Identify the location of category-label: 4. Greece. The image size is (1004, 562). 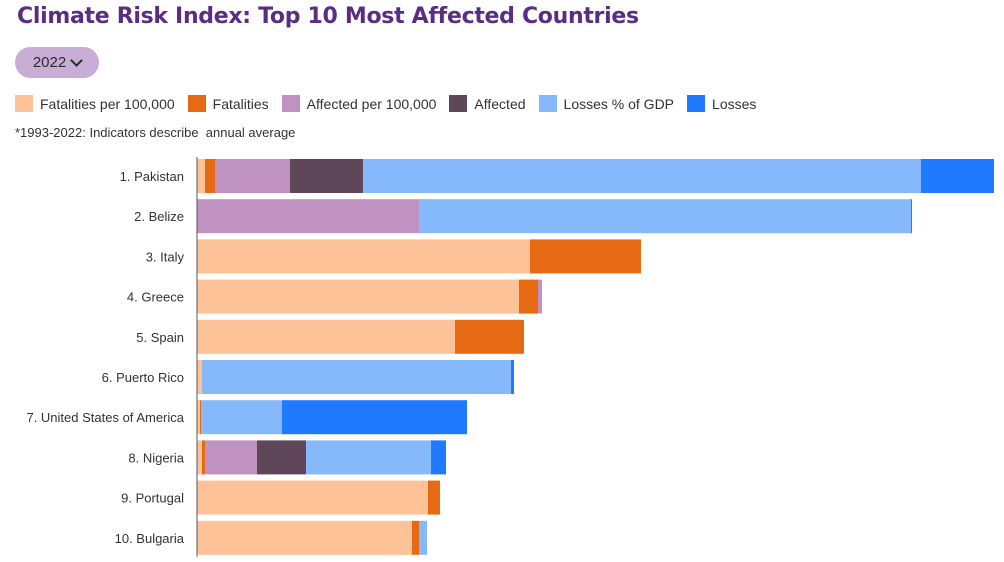
(155, 297).